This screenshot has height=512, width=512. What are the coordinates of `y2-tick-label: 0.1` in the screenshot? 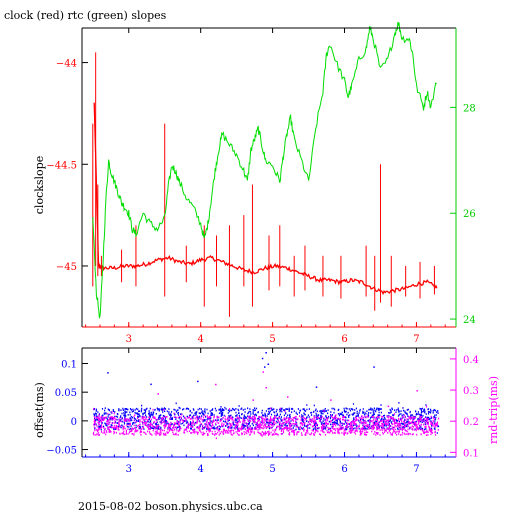 It's located at (471, 453).